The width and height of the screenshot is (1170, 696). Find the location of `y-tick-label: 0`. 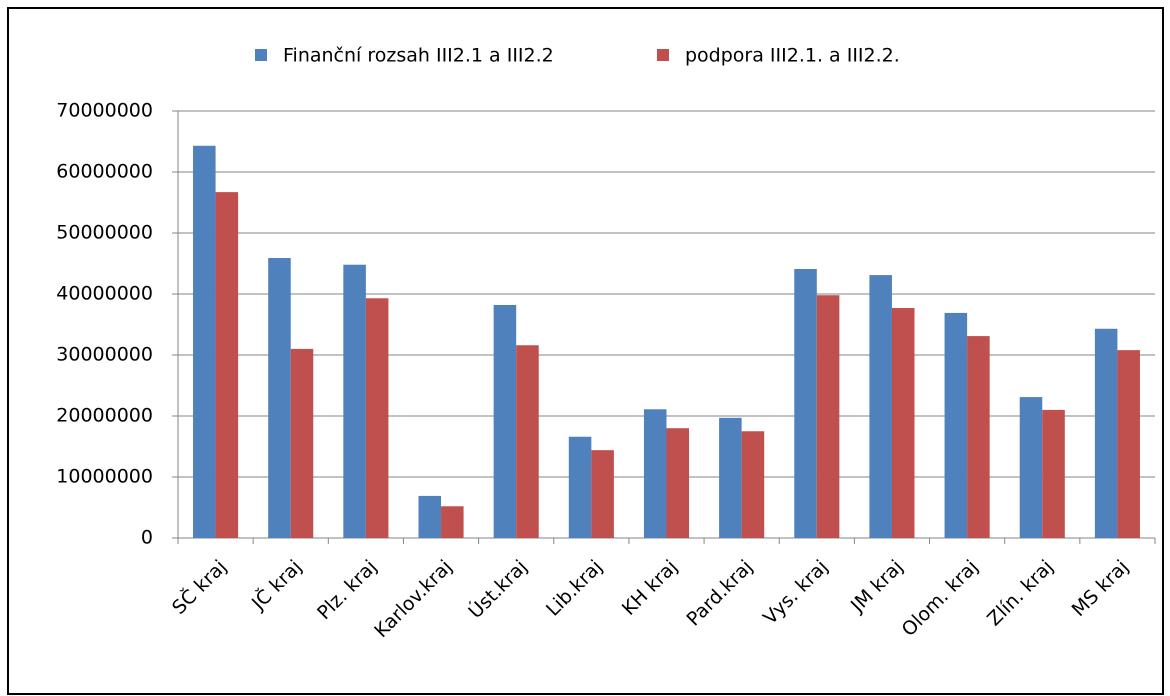

y-tick-label: 0 is located at coordinates (147, 538).